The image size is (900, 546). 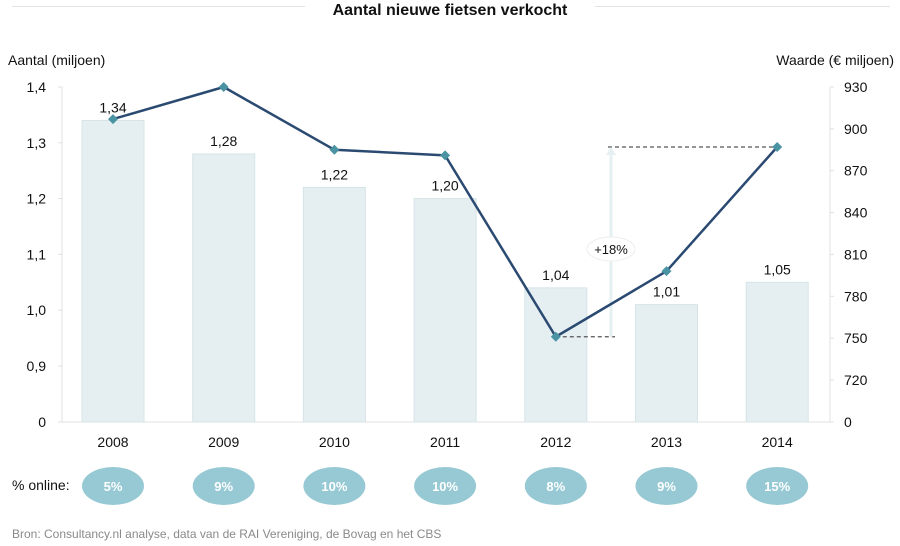 I want to click on left-tick-label: 1,2, so click(x=37, y=199).